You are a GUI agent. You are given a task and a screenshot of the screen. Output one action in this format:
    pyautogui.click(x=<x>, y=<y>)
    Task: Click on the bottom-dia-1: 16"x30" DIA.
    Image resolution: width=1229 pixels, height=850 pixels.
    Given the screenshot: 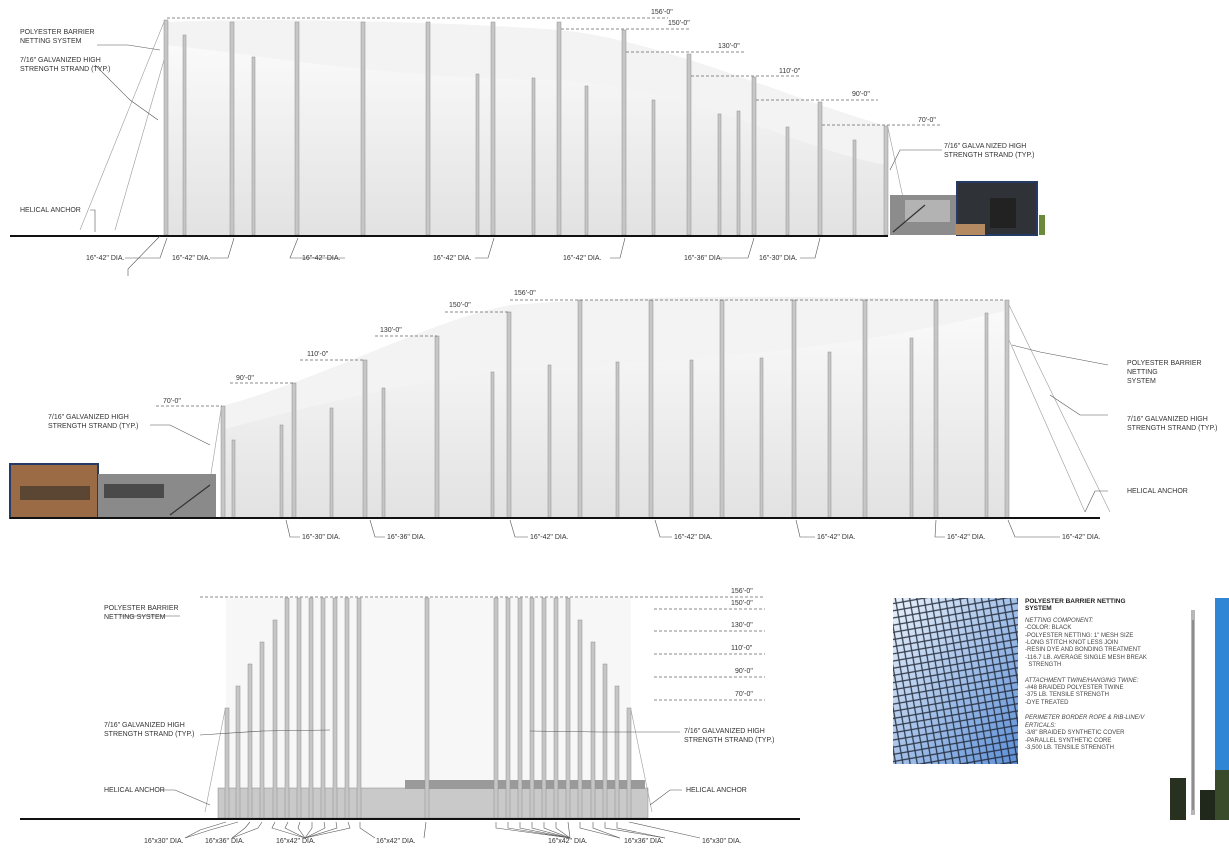 What is the action you would take?
    pyautogui.click(x=164, y=841)
    